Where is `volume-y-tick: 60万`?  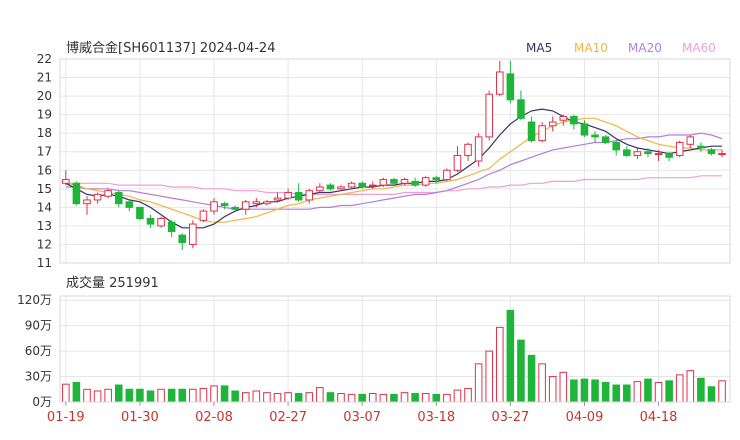 volume-y-tick: 60万 is located at coordinates (38, 351).